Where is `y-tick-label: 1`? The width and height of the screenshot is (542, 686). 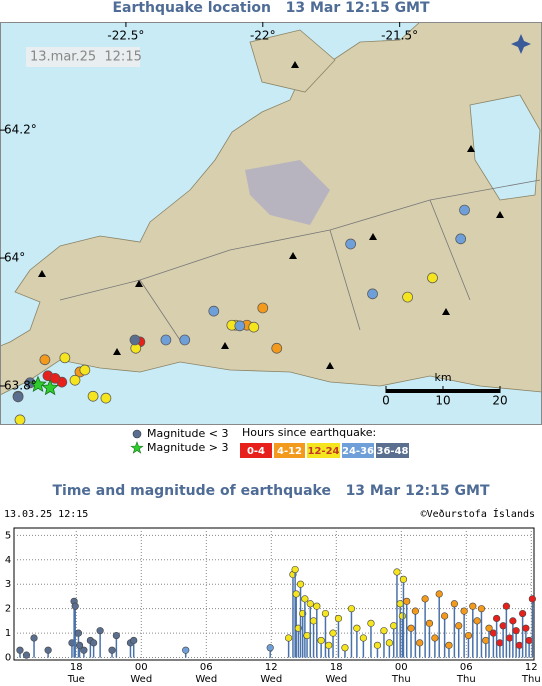 y-tick-label: 1 is located at coordinates (8, 633).